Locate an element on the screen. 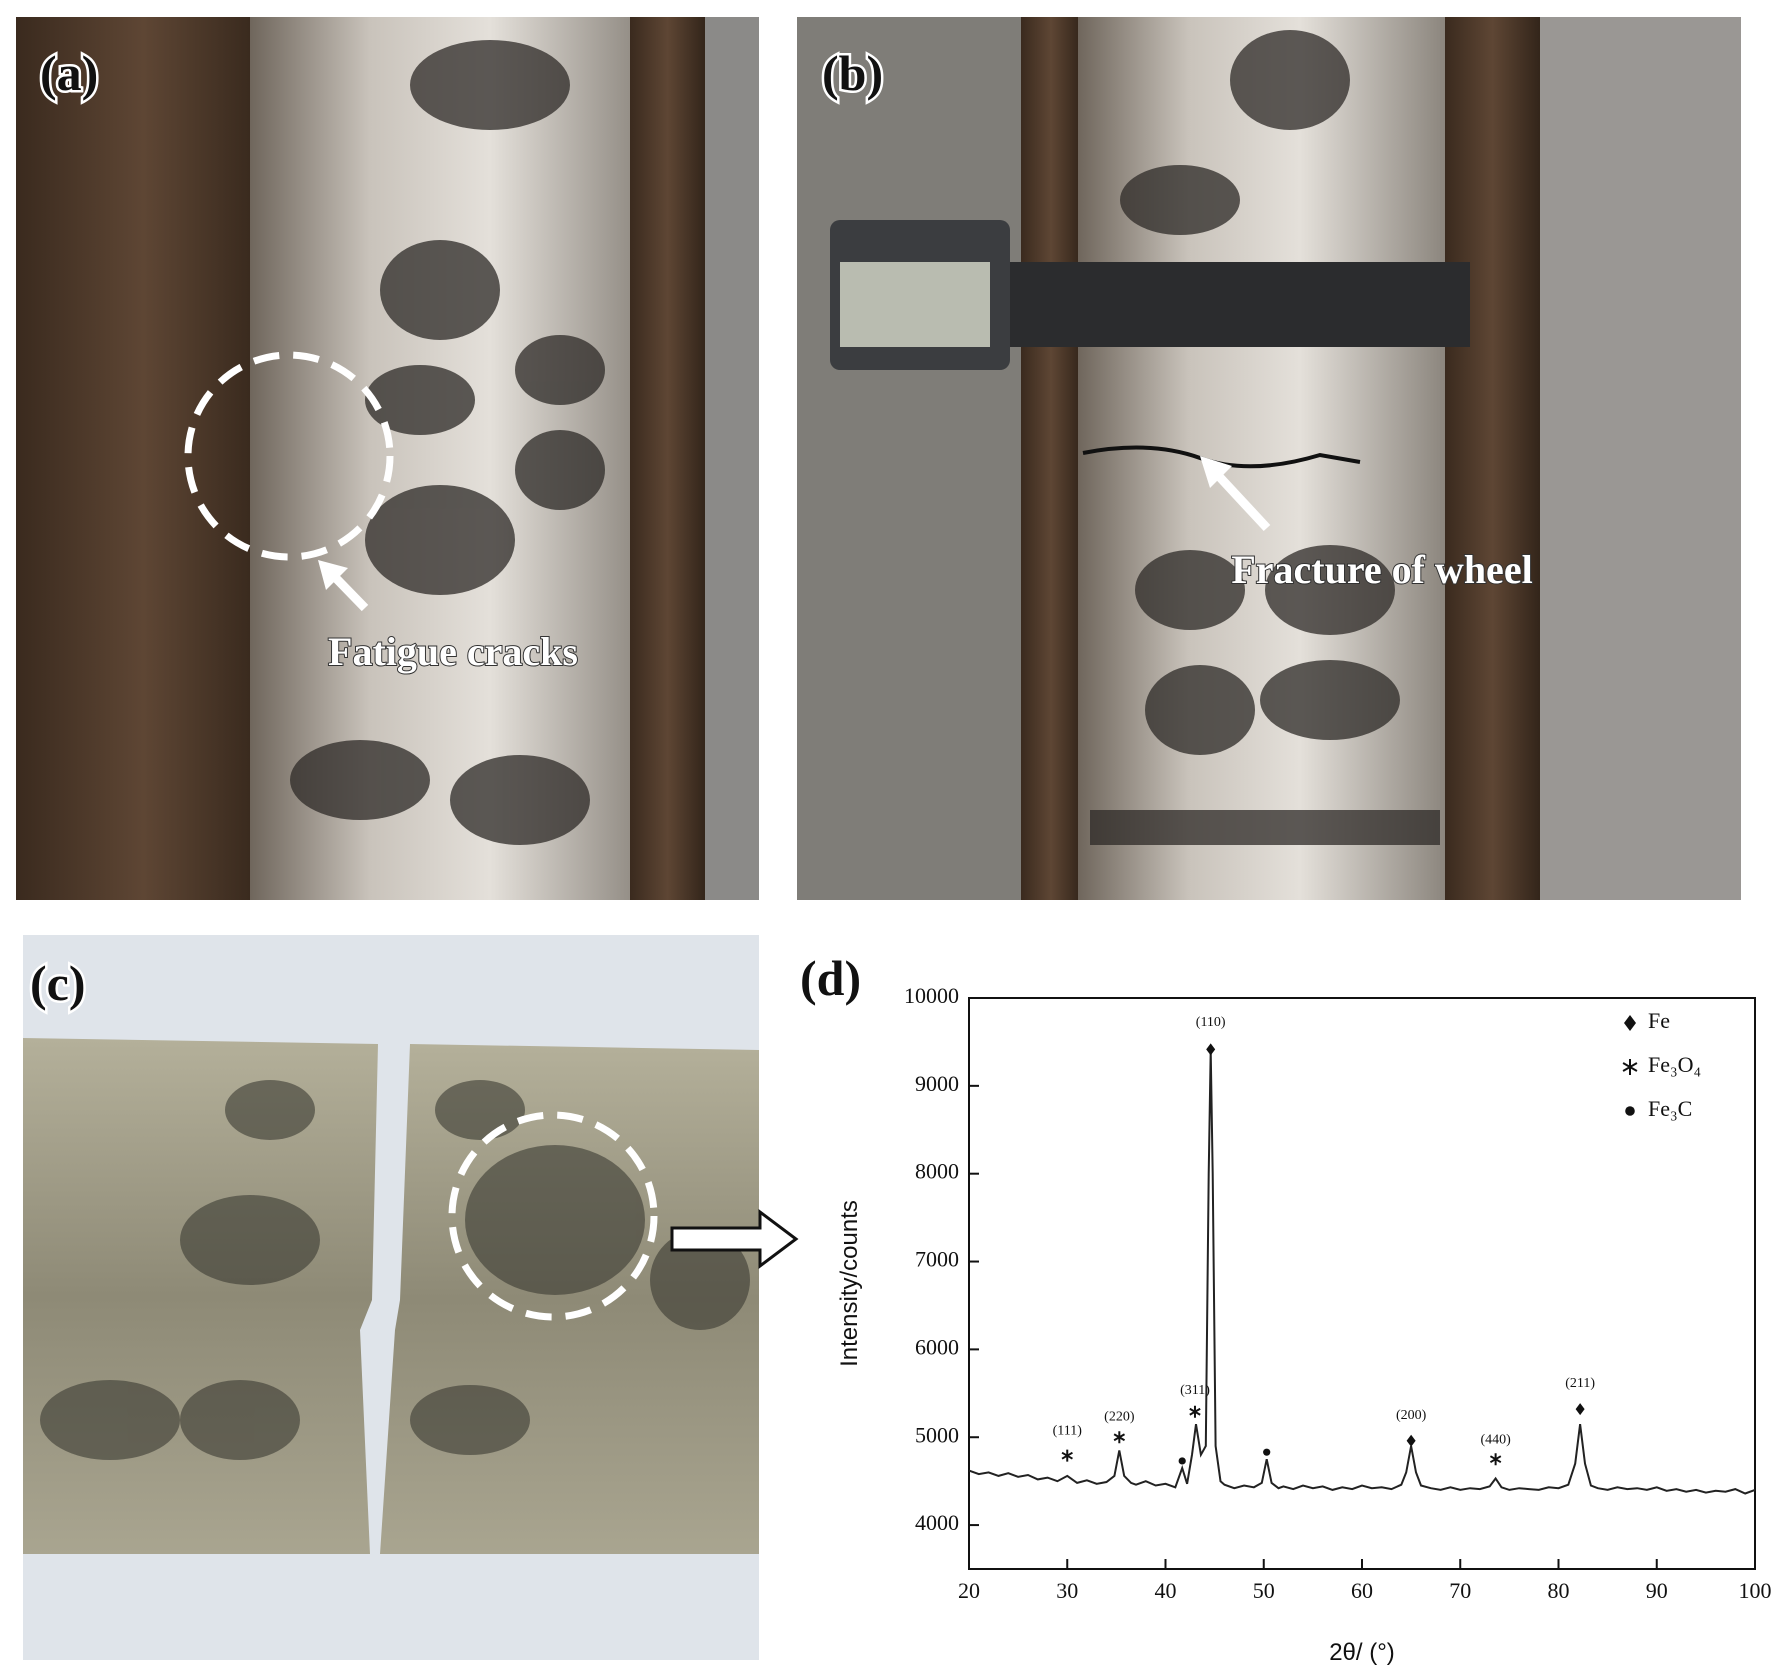  x-tick-label: 90 is located at coordinates (1657, 1590).